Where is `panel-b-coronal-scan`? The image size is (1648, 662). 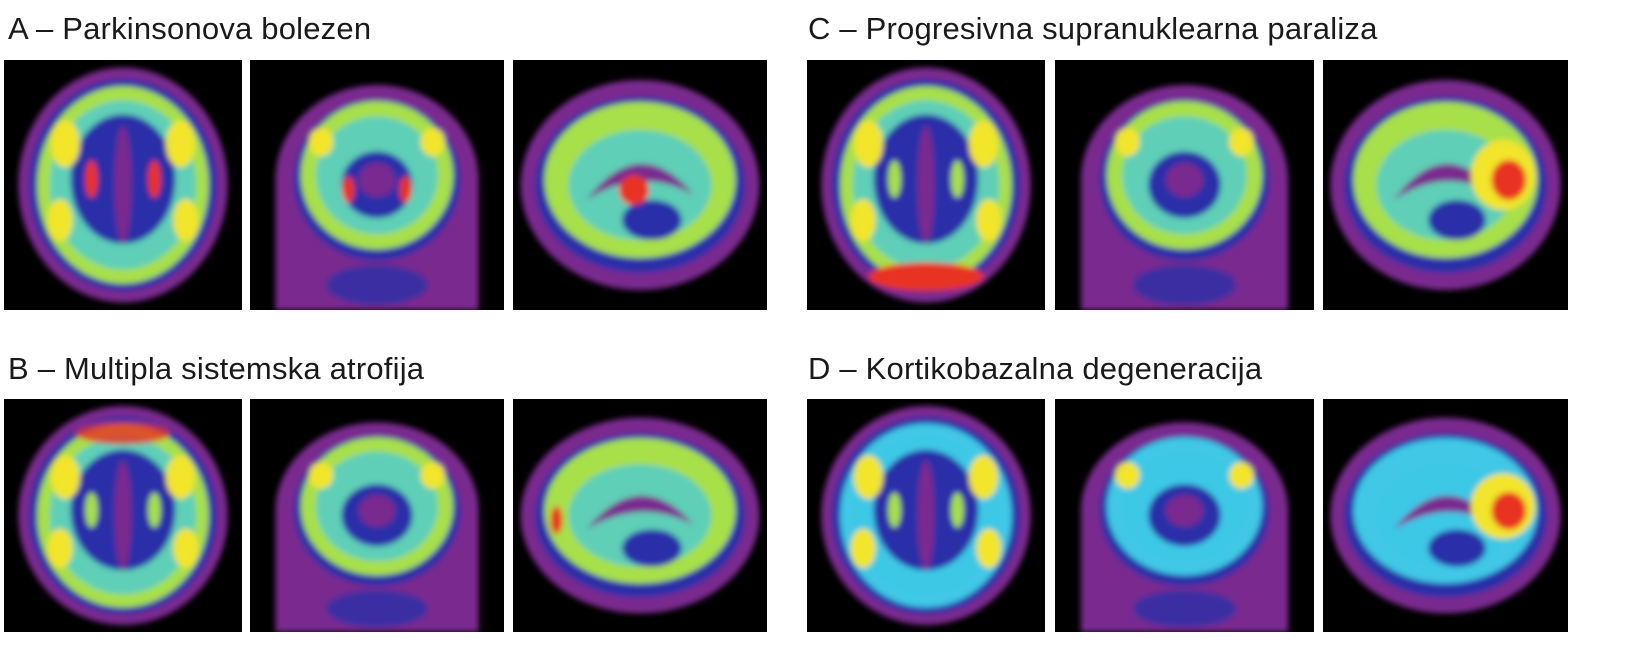
panel-b-coronal-scan is located at coordinates (377, 515).